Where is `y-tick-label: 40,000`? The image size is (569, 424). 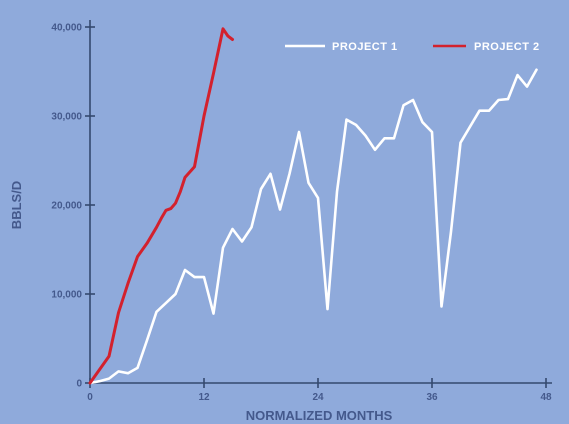
y-tick-label: 40,000 is located at coordinates (66, 28).